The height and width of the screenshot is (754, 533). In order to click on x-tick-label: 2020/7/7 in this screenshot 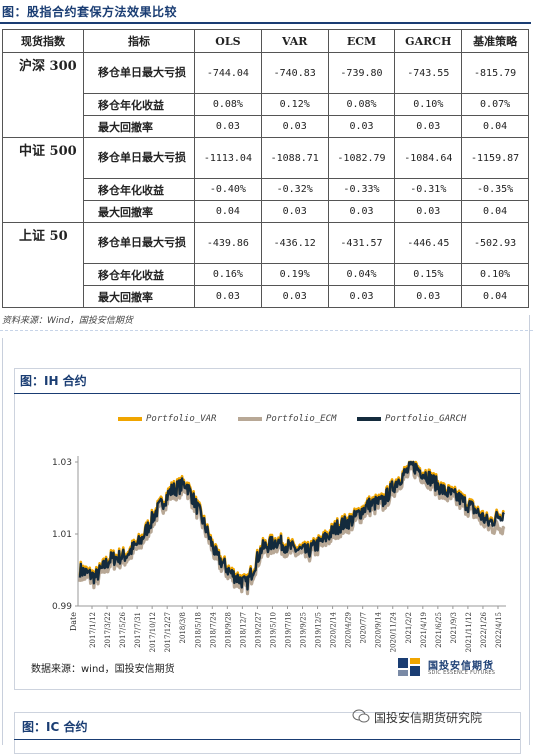, I will do `click(364, 627)`.